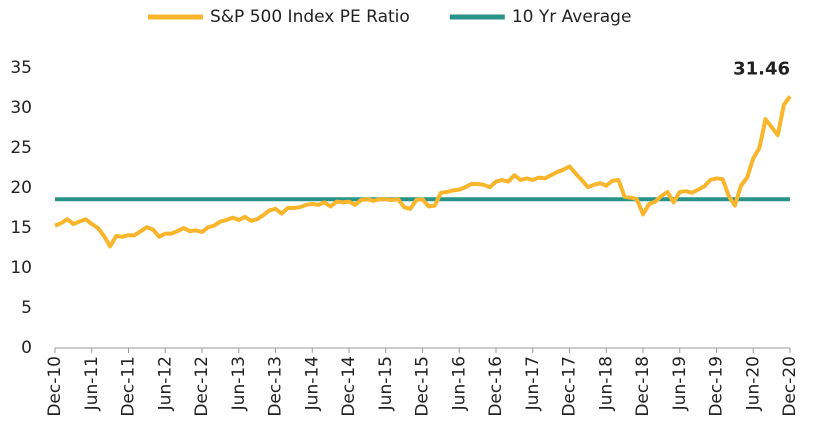  Describe the element at coordinates (606, 383) in the screenshot. I see `x-tick-label: Jun-18` at that location.